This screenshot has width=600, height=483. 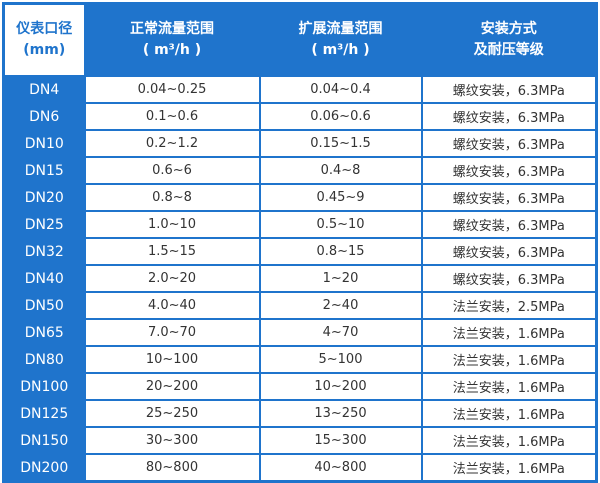 I want to click on extended-flow-cell: 10~200, so click(x=340, y=386).